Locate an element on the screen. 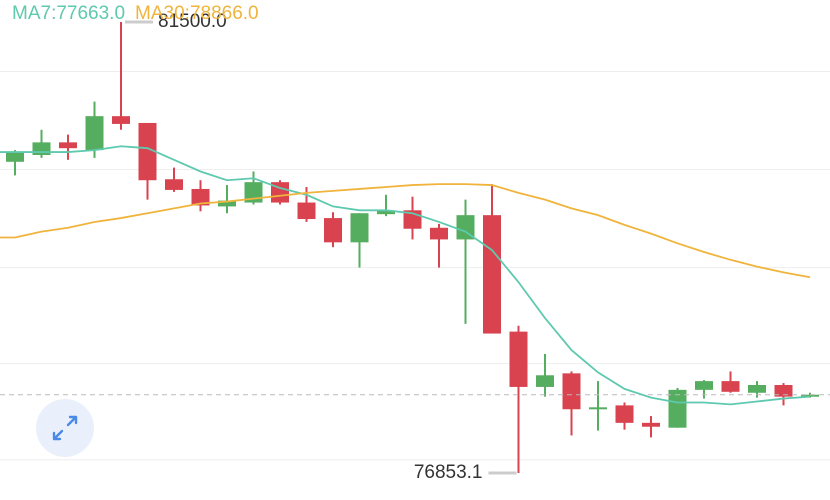  expand-button is located at coordinates (65, 428).